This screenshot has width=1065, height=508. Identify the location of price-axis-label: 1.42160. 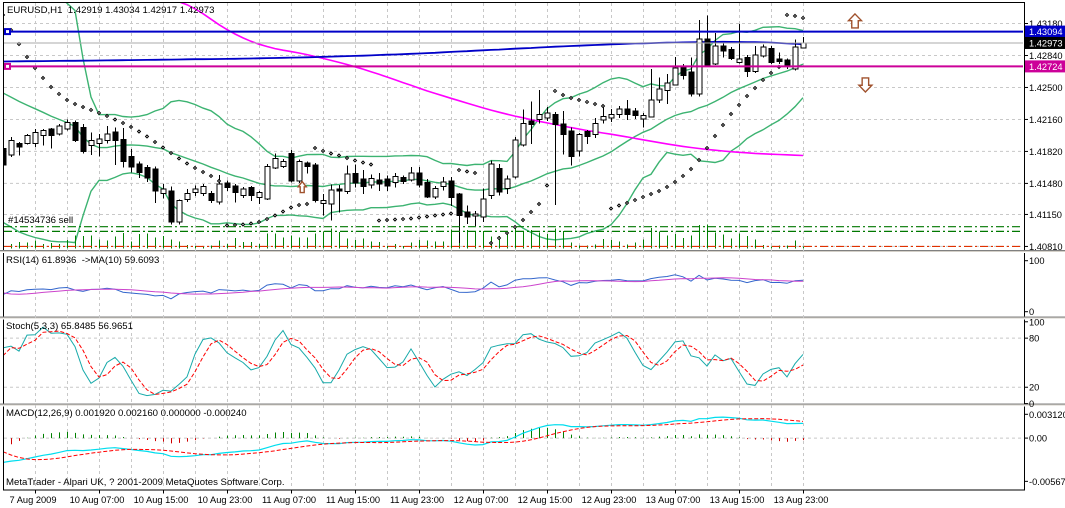
(1046, 120).